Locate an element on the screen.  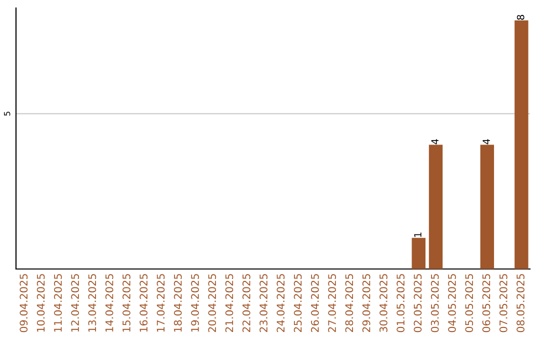
x-tick-label: 11.04.2025 is located at coordinates (58, 303).